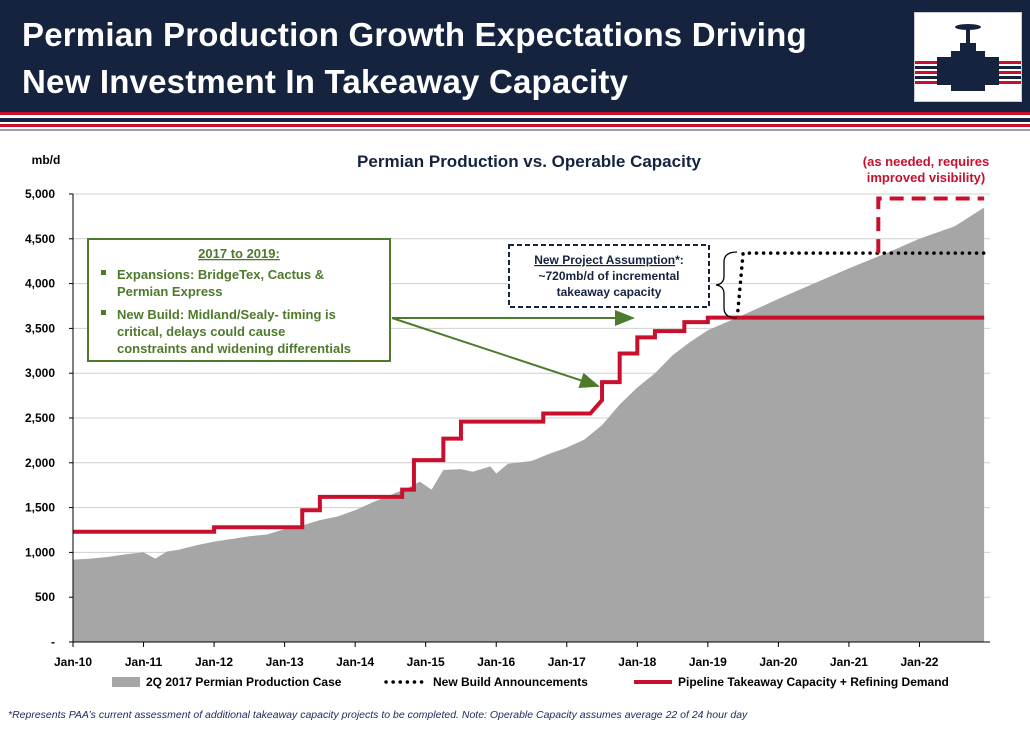 This screenshot has height=731, width=1030. Describe the element at coordinates (40, 463) in the screenshot. I see `y-tick-label: 2,000` at that location.